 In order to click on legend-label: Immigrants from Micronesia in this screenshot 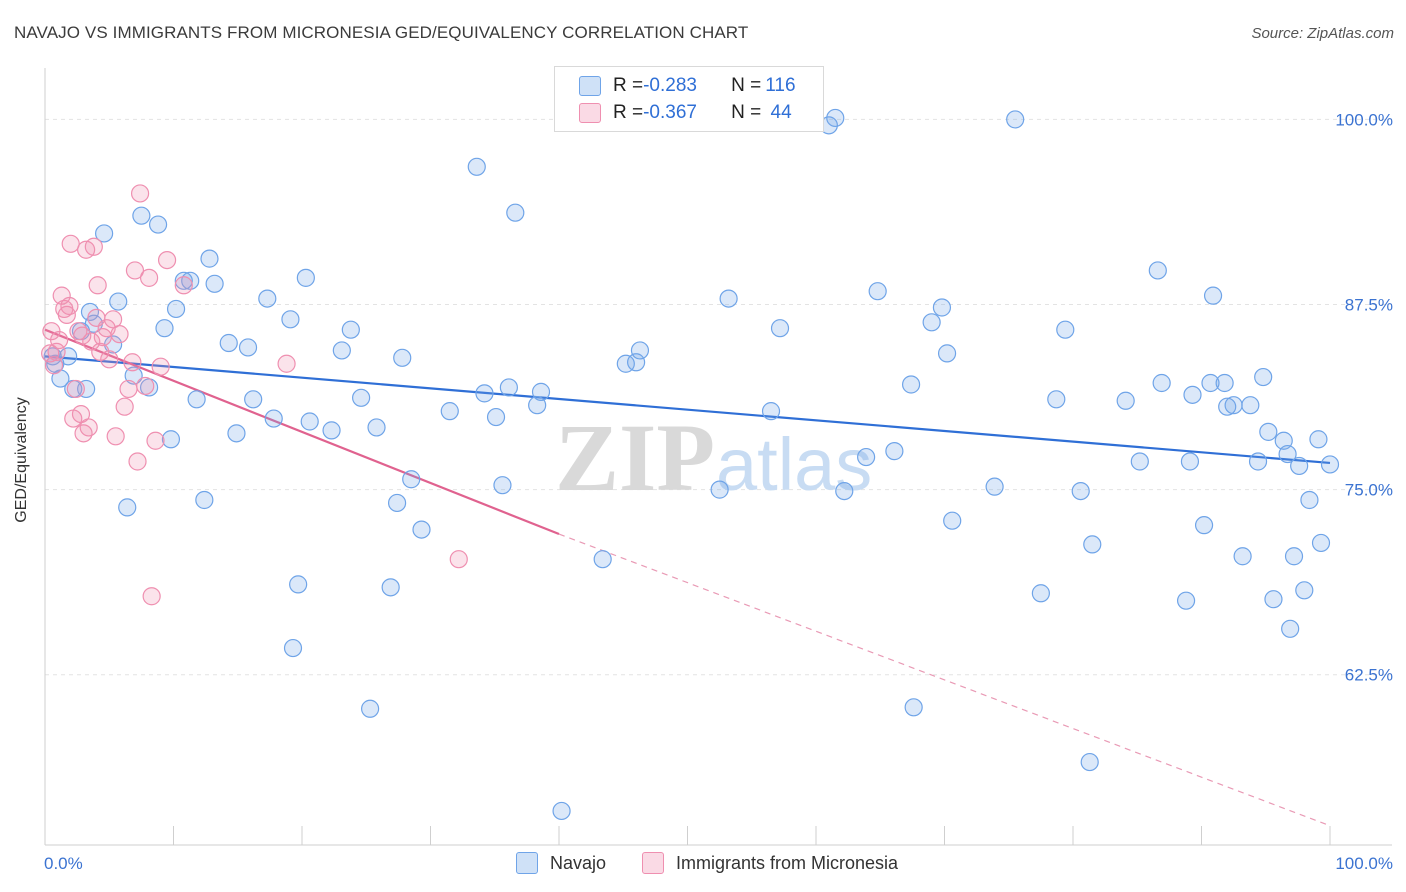, I will do `click(787, 862)`.